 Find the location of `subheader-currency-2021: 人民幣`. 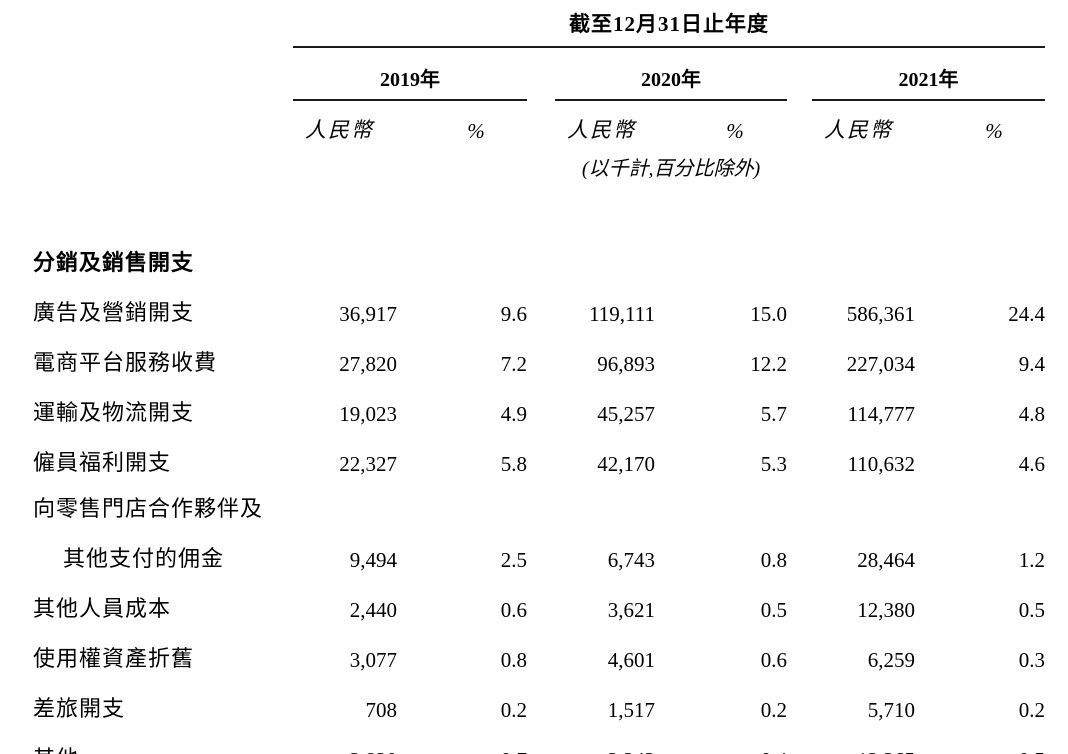

subheader-currency-2021: 人民幣 is located at coordinates (858, 130).